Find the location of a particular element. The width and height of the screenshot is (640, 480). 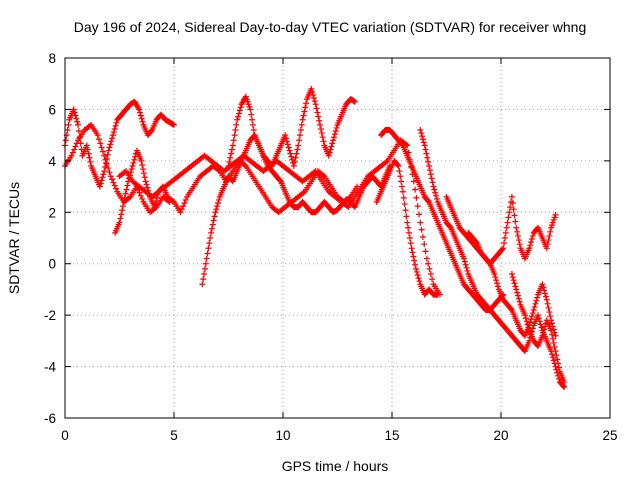

x-tick-label: 25 is located at coordinates (609, 435).